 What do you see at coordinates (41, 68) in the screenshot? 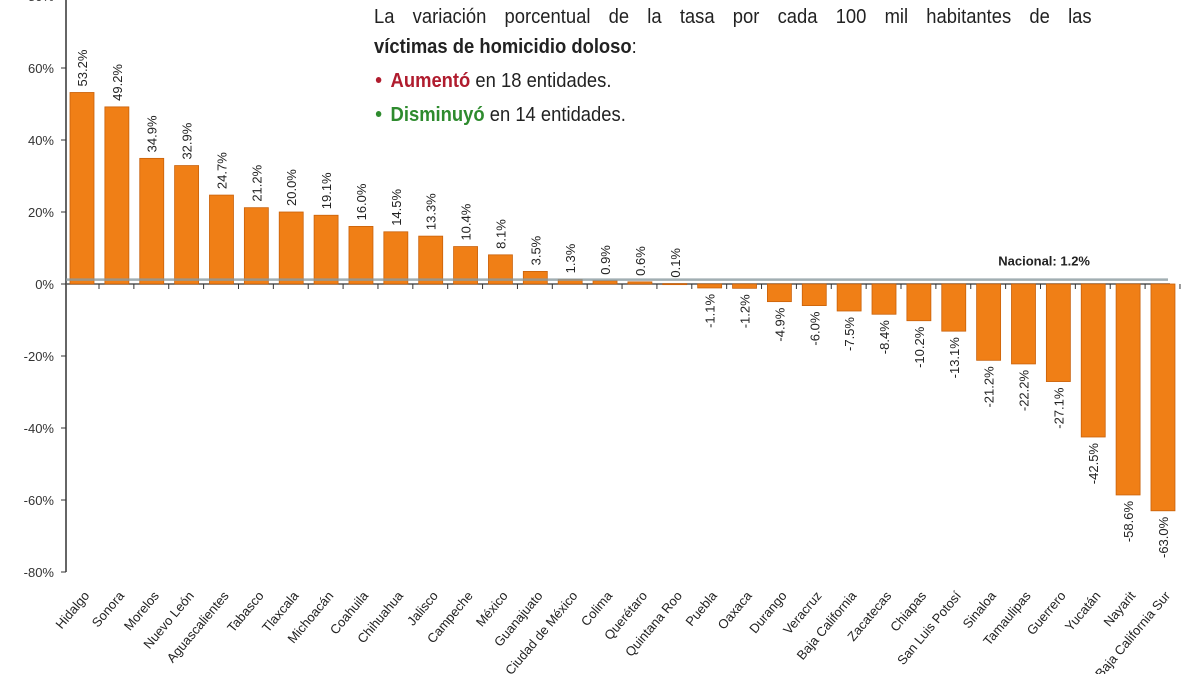
I see `y-tick-label: 60%` at bounding box center [41, 68].